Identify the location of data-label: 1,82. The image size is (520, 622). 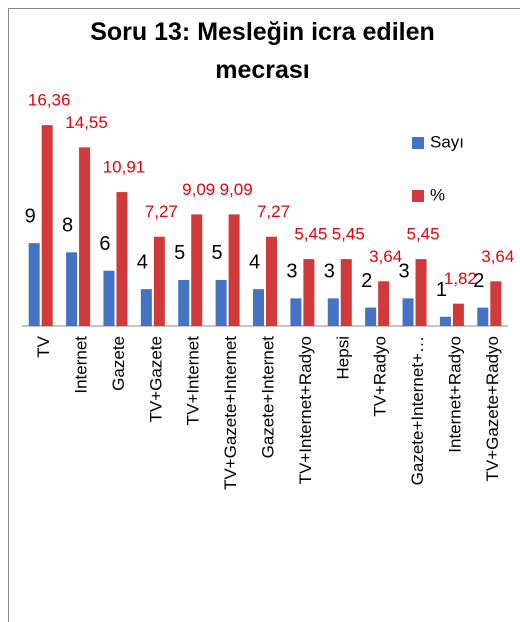
(460, 278).